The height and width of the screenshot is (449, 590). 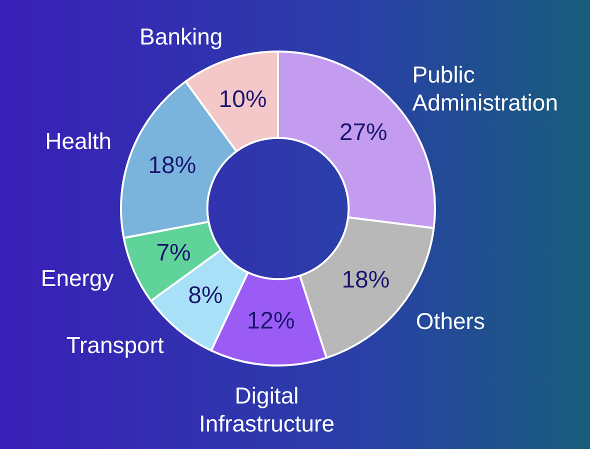 What do you see at coordinates (173, 252) in the screenshot?
I see `data-label: 7%` at bounding box center [173, 252].